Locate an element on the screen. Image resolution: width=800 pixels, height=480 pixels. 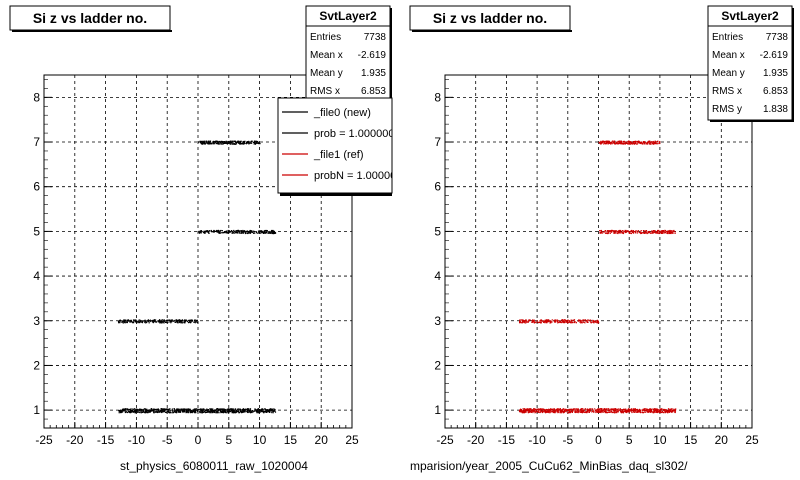
stats-value: 1.935 is located at coordinates (775, 73).